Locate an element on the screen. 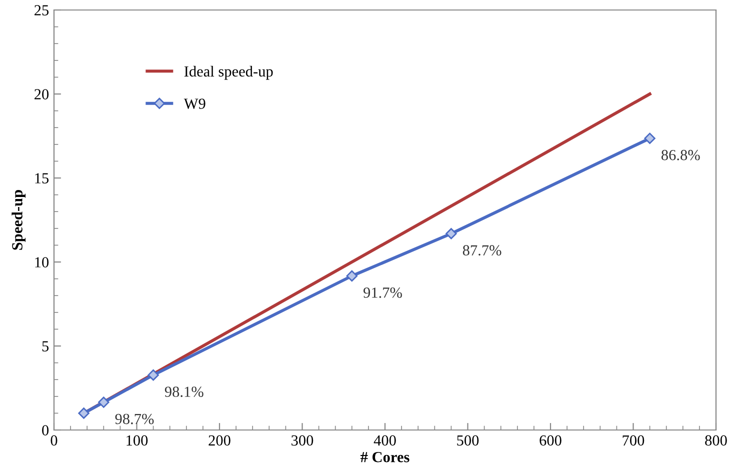 This screenshot has height=475, width=734. x-tick-label: 300 is located at coordinates (303, 440).